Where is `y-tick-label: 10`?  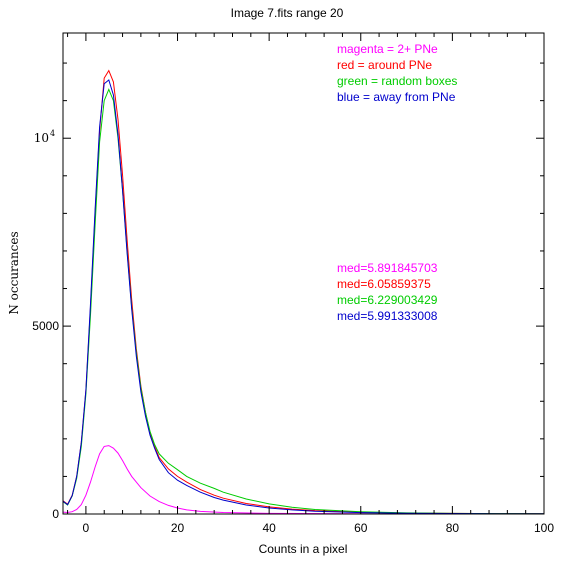 y-tick-label: 10 is located at coordinates (41, 138).